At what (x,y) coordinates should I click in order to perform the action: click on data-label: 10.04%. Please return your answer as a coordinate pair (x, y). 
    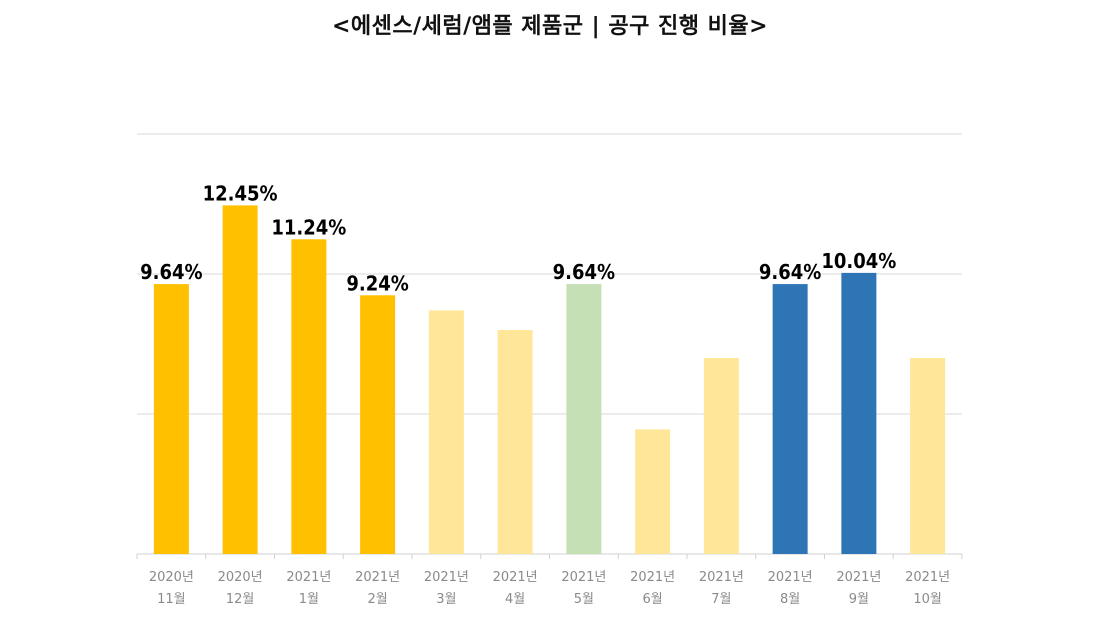
    Looking at the image, I should click on (858, 261).